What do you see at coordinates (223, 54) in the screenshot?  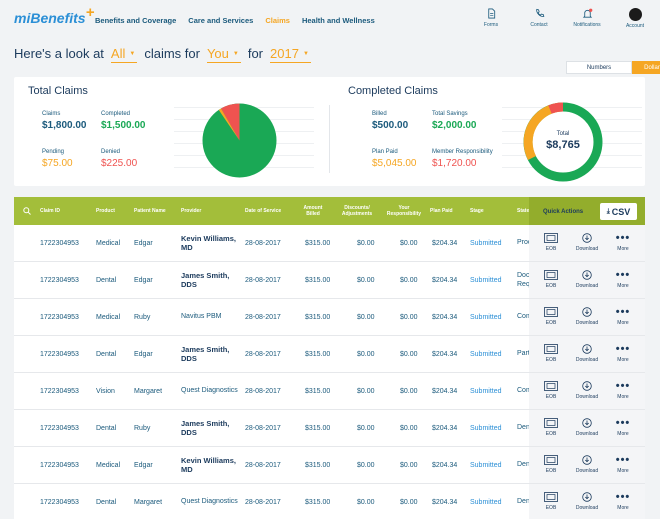 I see `person-dropdown: You ▼` at bounding box center [223, 54].